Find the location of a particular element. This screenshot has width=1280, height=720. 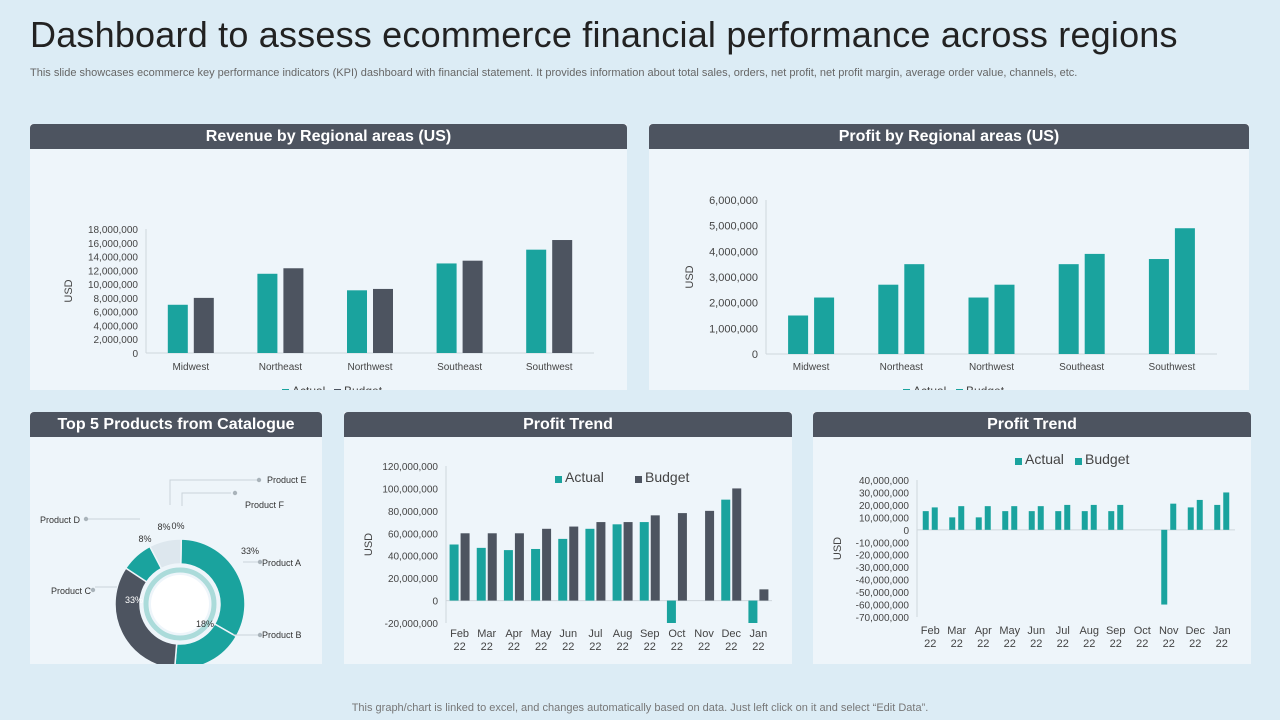

y-tick-label: 18,000,000 is located at coordinates (113, 230).